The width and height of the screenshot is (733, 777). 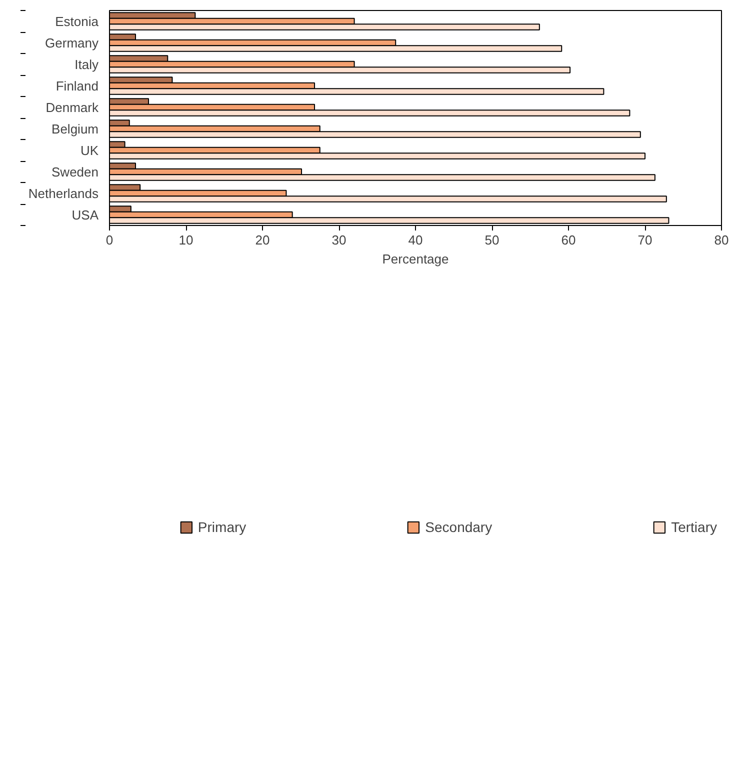 I want to click on y-tick-label: UK, so click(x=89, y=150).